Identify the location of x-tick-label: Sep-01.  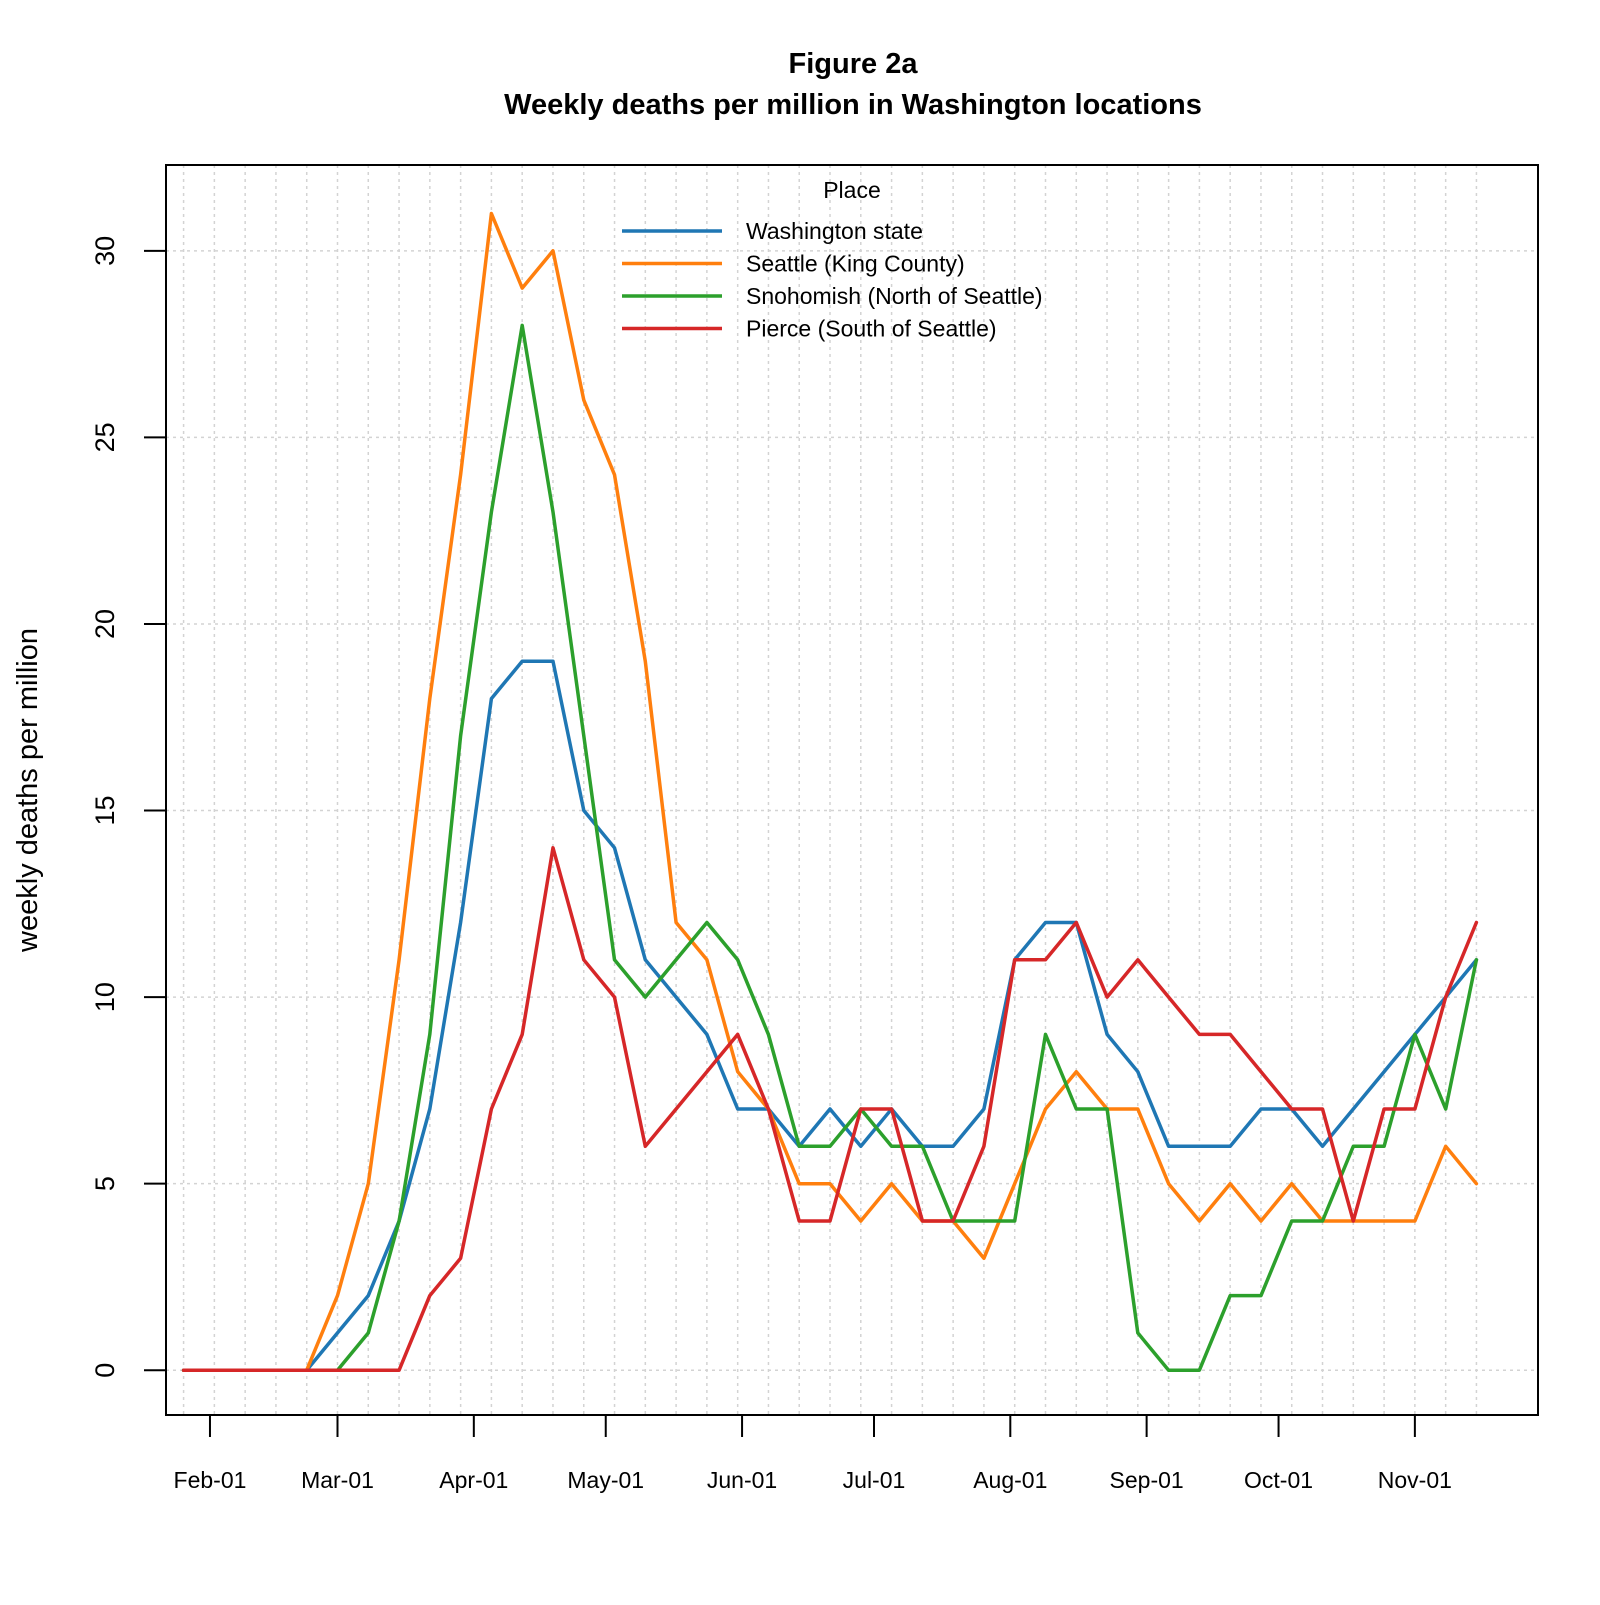
(1147, 1480).